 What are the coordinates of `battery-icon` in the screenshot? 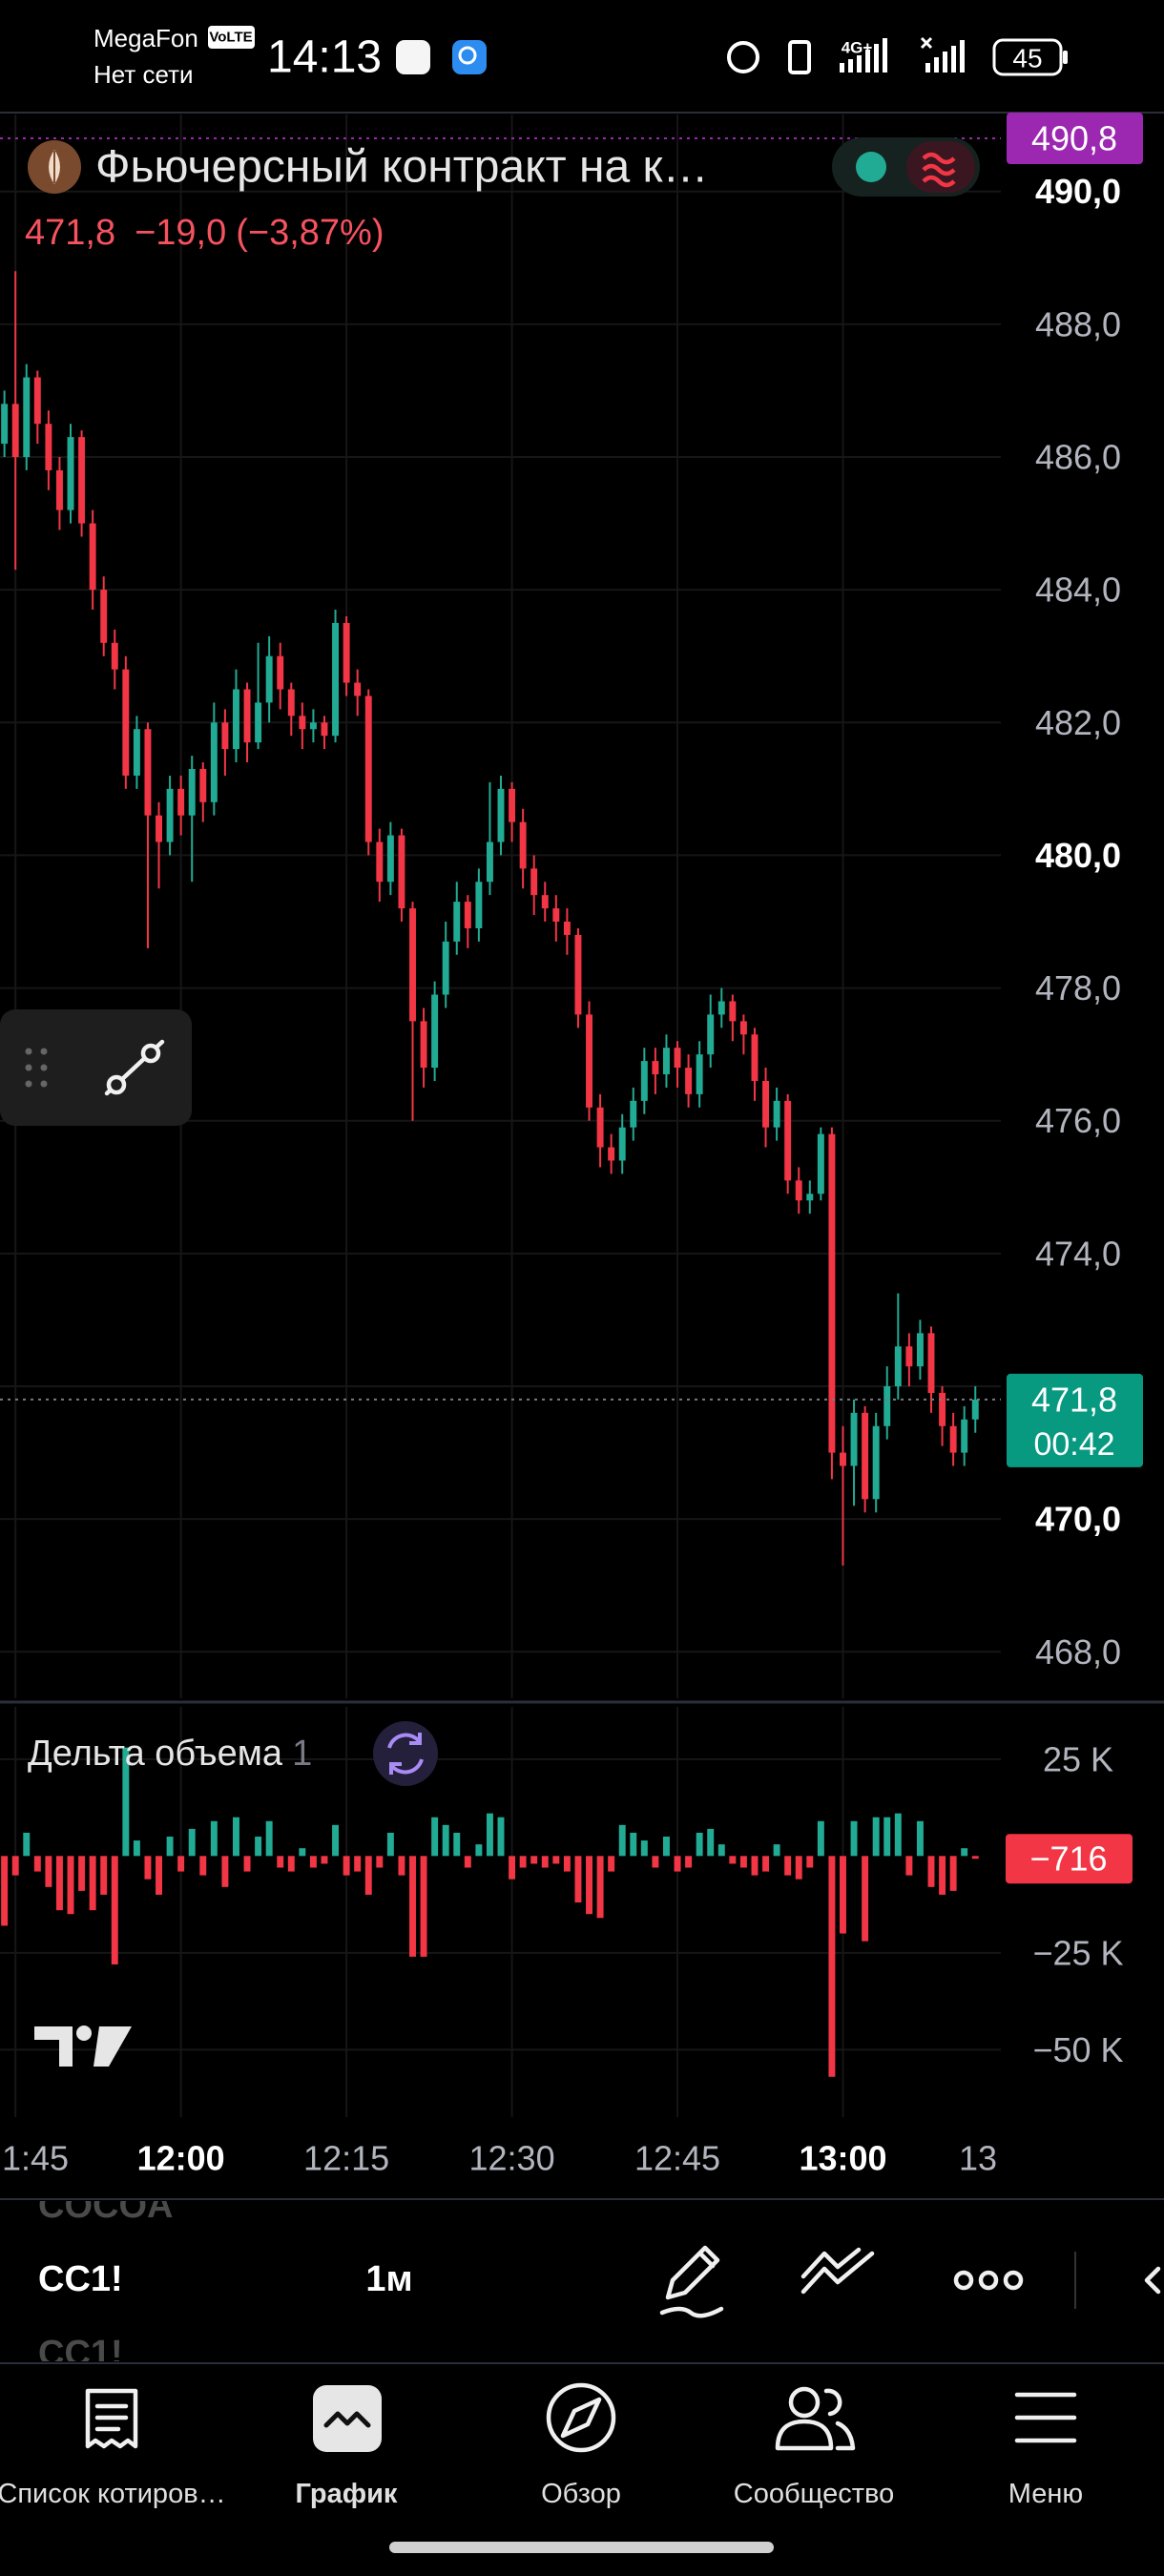 It's located at (1028, 57).